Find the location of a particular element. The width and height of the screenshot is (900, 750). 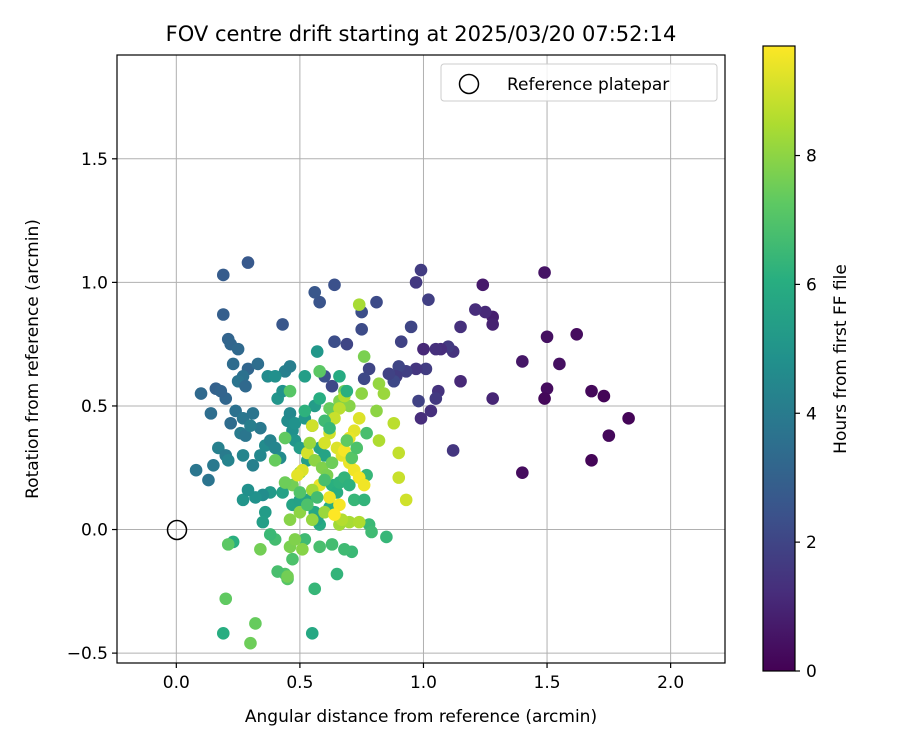

y-axis-ticks: −0.5 0.0 0.5 1.0 1.5 is located at coordinates (92, 407).